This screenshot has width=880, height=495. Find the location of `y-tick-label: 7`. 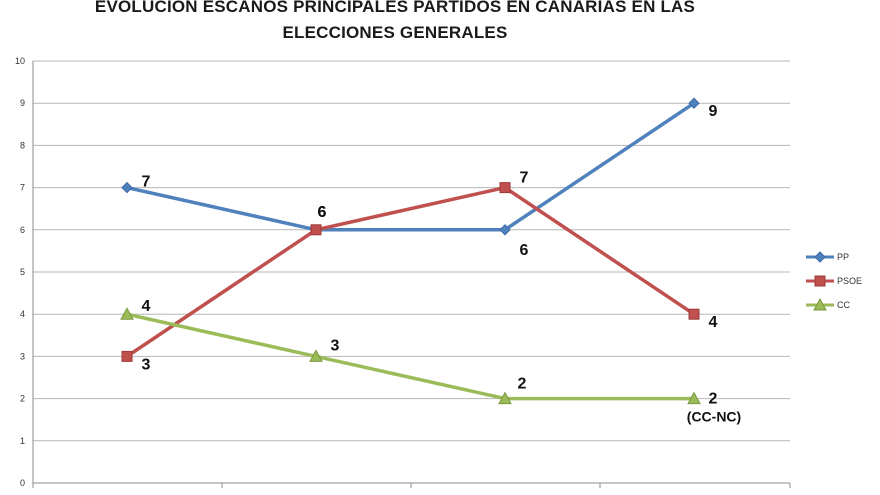

y-tick-label: 7 is located at coordinates (22, 188).